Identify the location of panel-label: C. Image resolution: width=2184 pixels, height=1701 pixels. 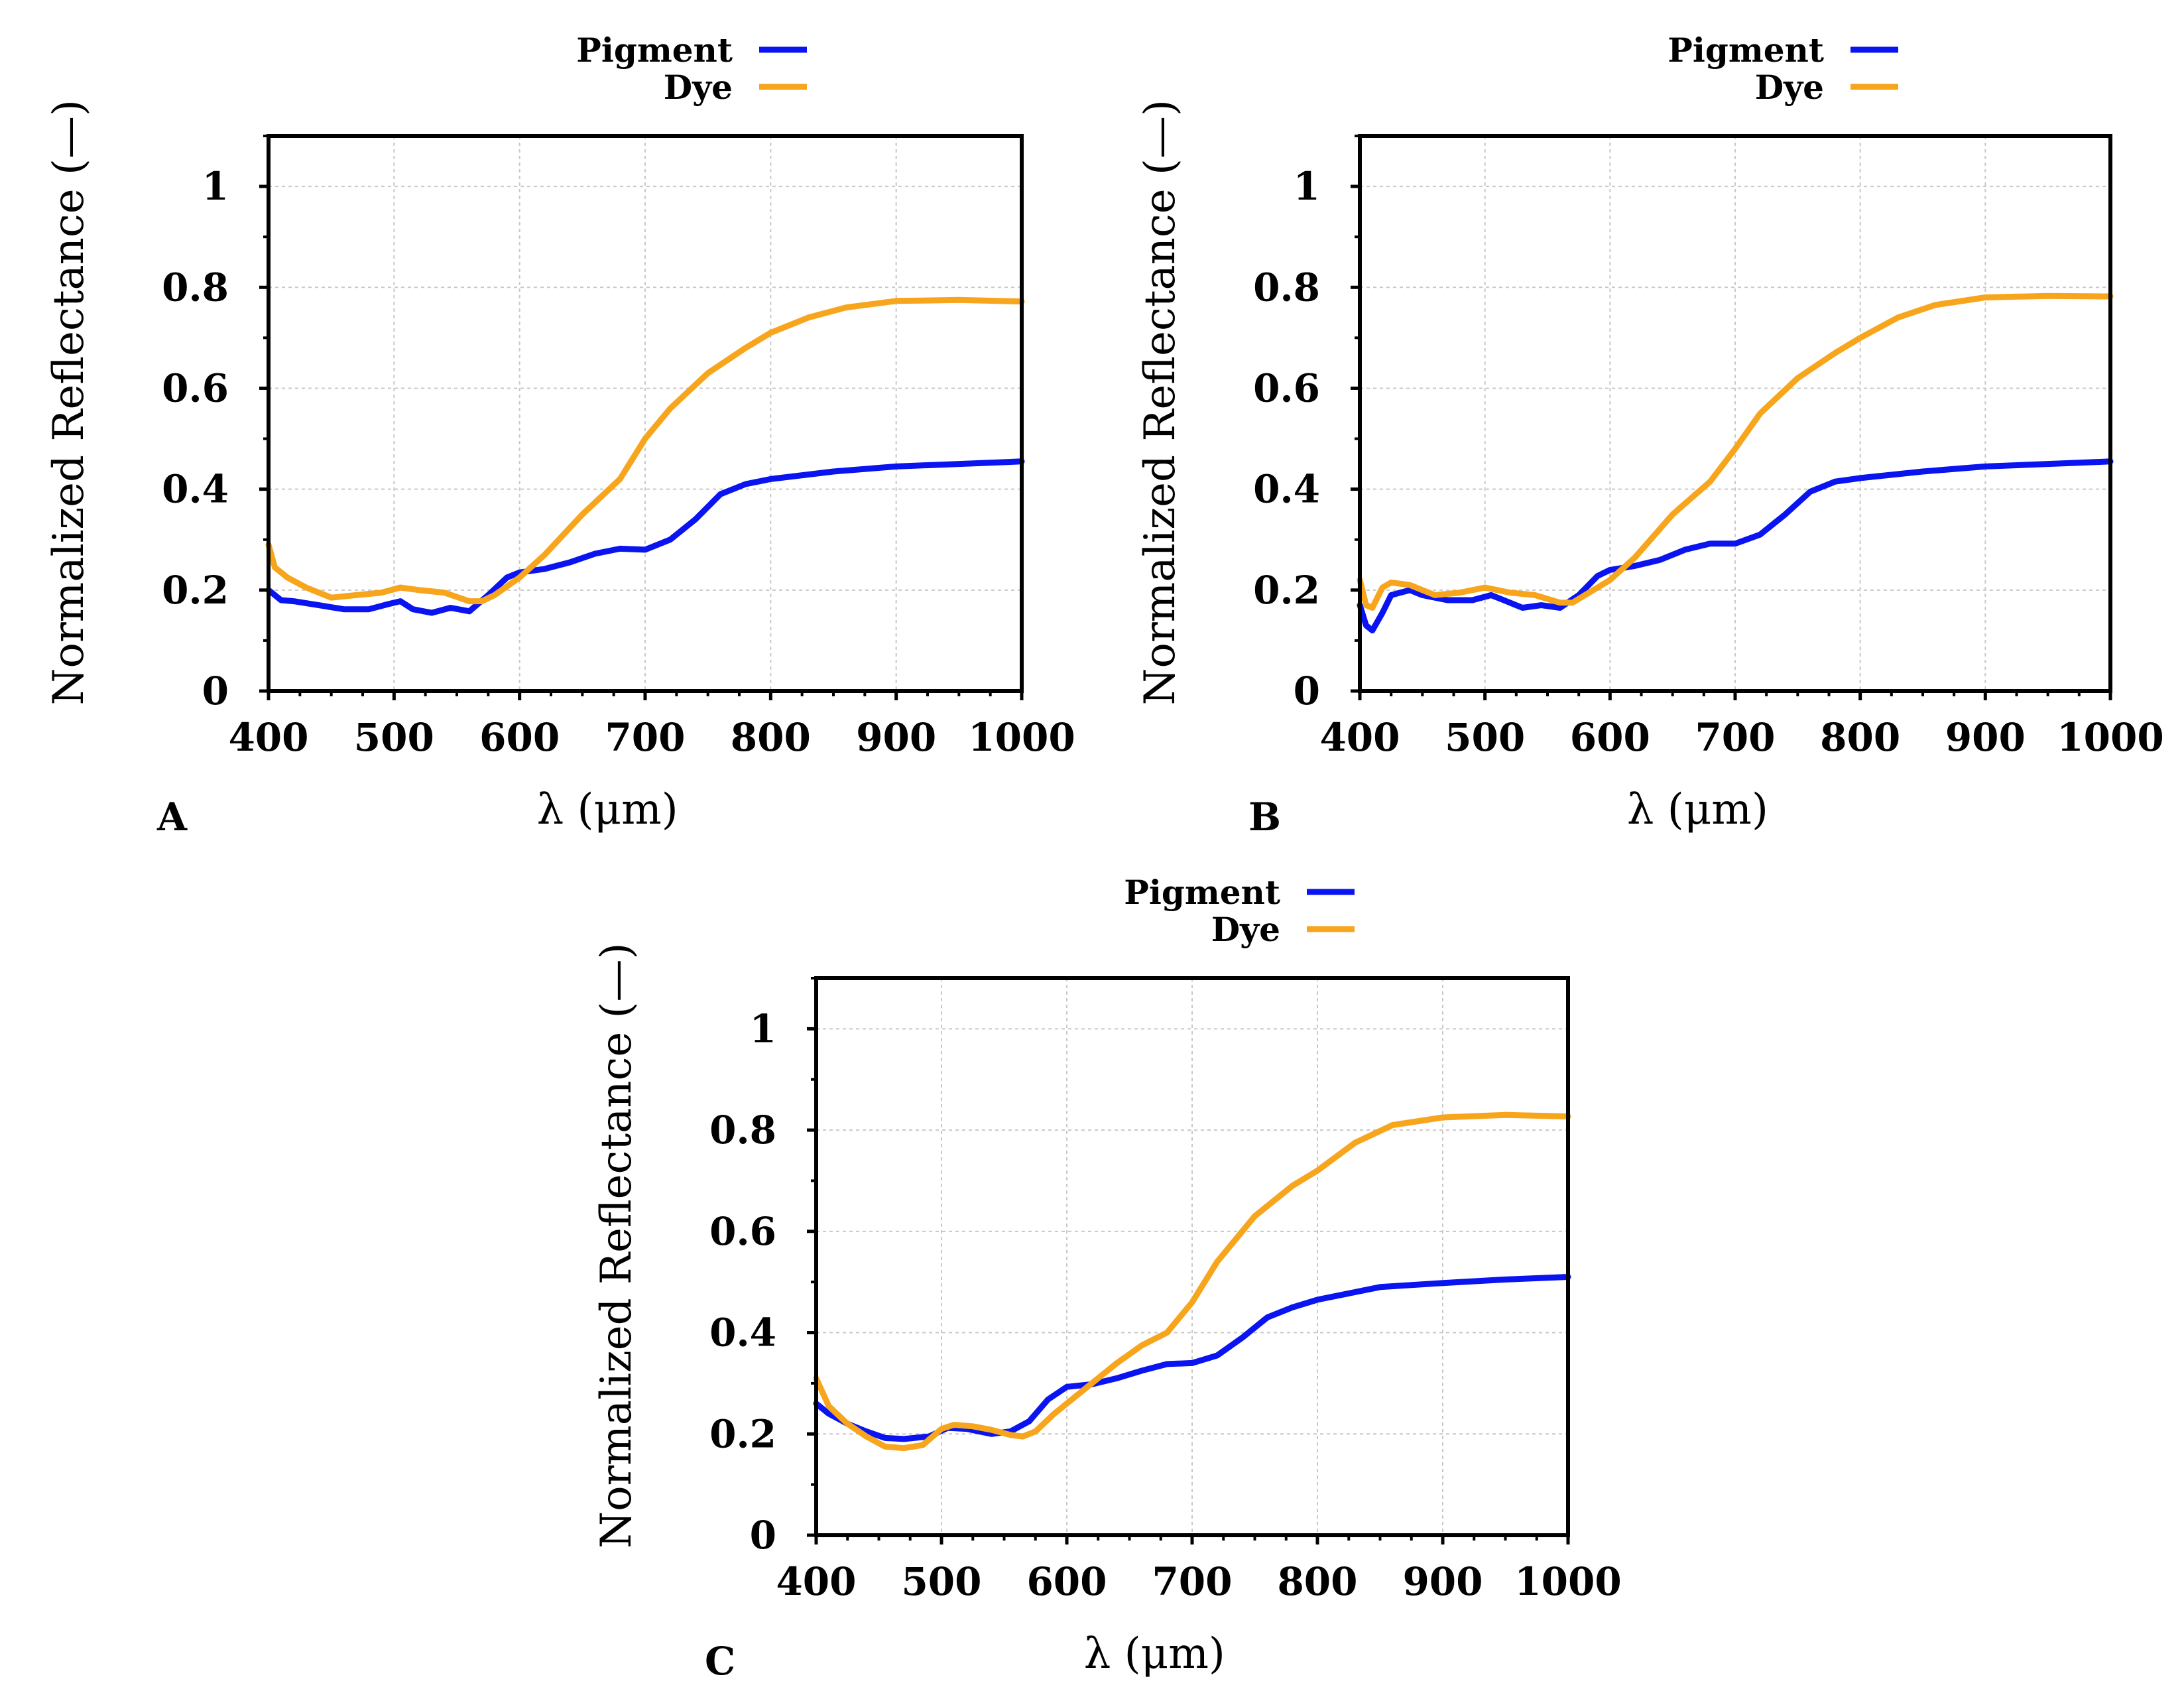
(720, 1661).